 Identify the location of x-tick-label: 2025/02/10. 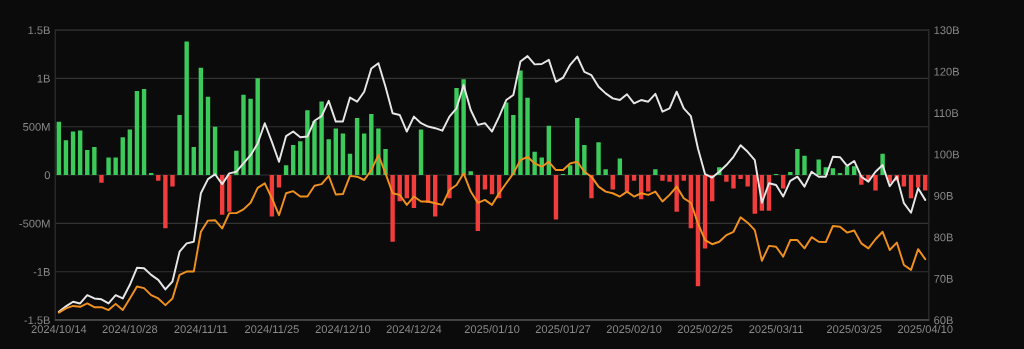
(634, 329).